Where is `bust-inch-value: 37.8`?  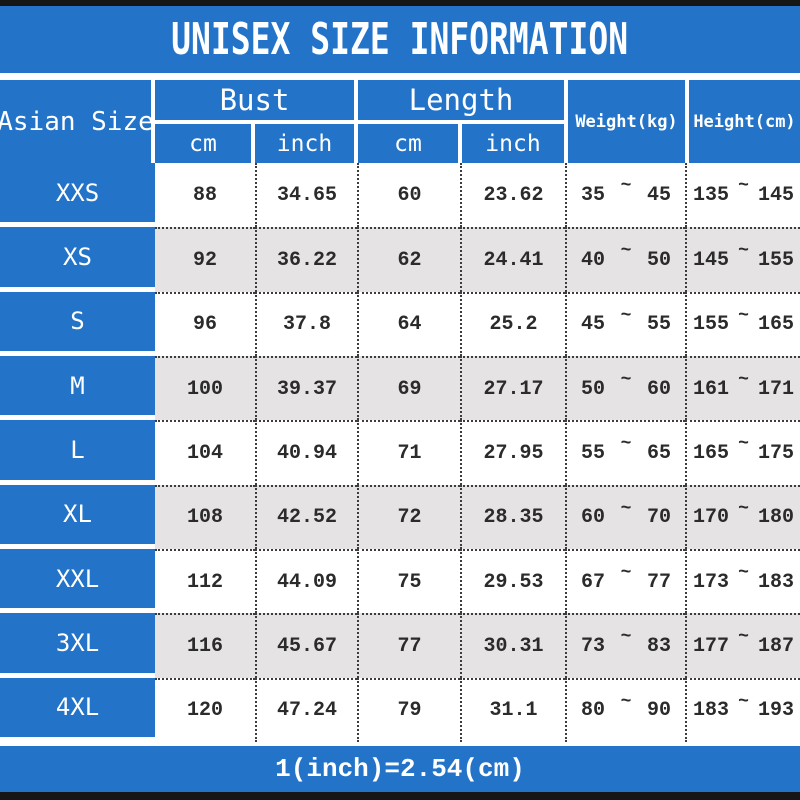
bust-inch-value: 37.8 is located at coordinates (306, 323).